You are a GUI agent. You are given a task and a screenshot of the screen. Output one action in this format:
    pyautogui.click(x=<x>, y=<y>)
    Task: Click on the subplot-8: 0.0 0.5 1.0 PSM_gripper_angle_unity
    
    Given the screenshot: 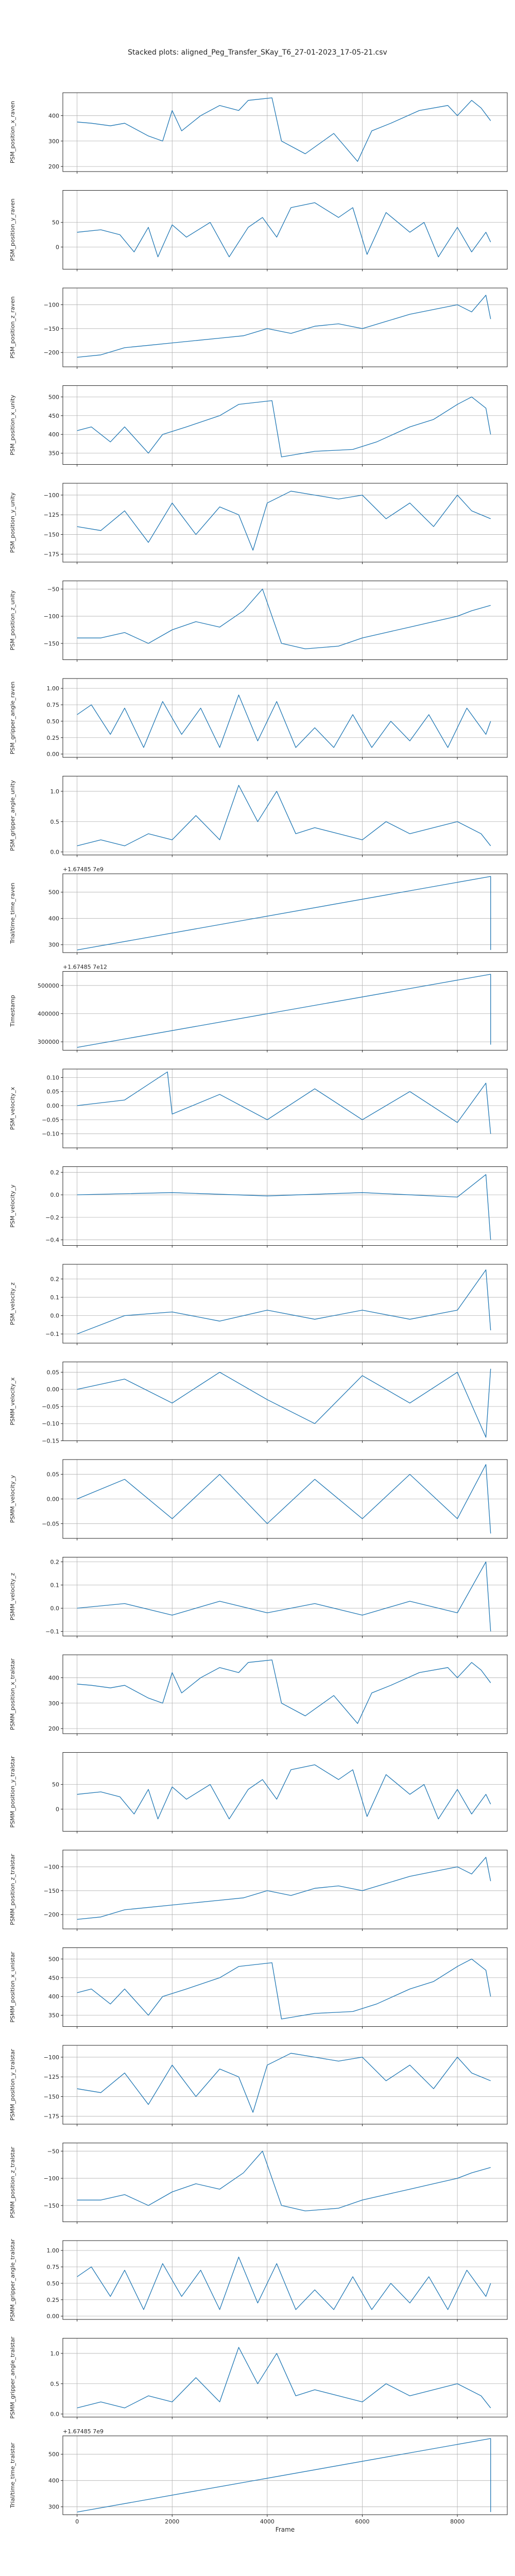 What is the action you would take?
    pyautogui.click(x=258, y=816)
    